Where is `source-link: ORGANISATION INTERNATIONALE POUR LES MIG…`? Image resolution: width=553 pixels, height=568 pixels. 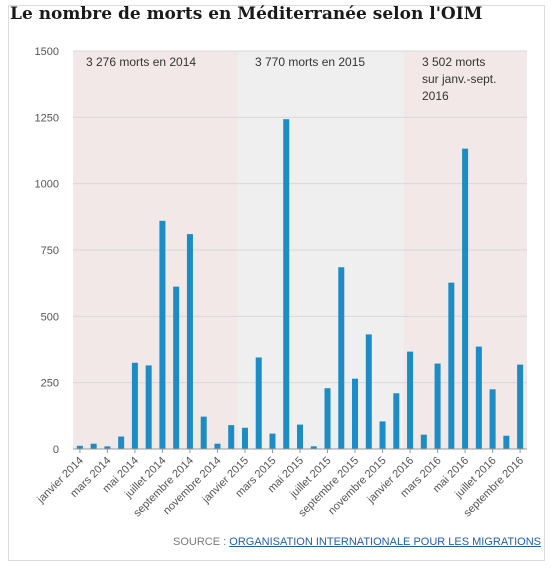 source-link: ORGANISATION INTERNATIONALE POUR LES MIG… is located at coordinates (385, 542).